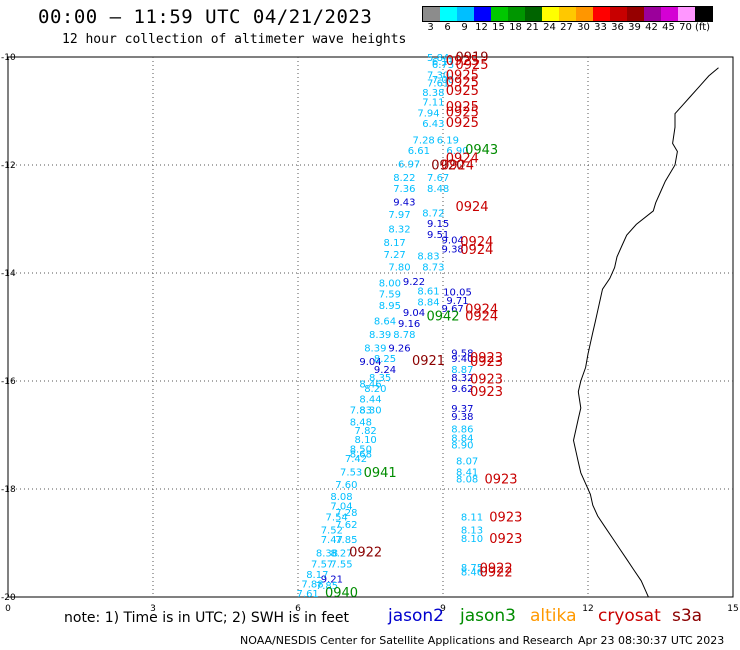  What do you see at coordinates (370, 400) in the screenshot?
I see `wave-height-label: 8.44` at bounding box center [370, 400].